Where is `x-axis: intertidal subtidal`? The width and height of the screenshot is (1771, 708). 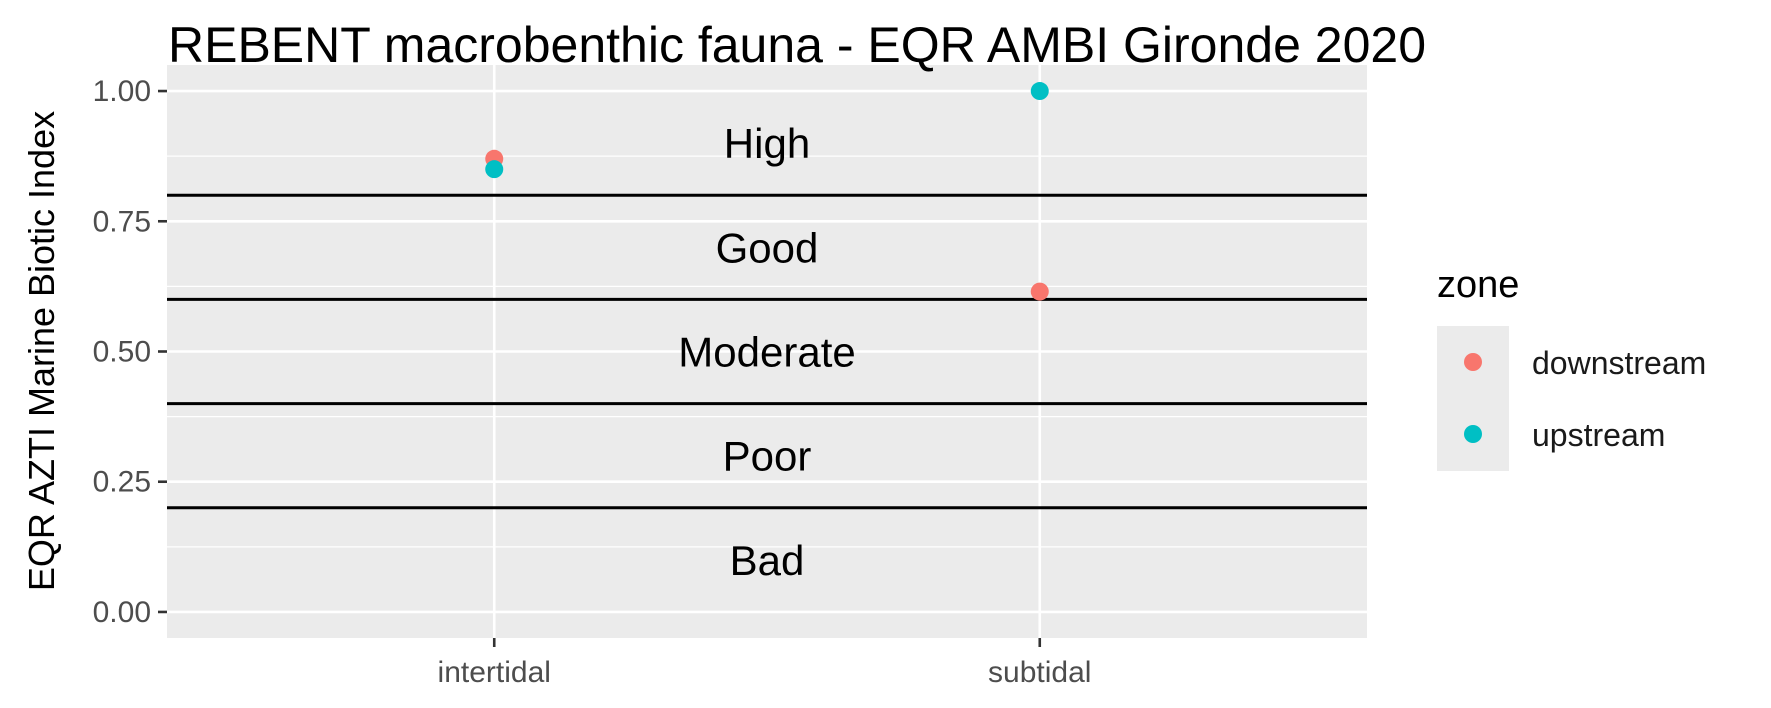
x-axis: intertidal subtidal is located at coordinates (764, 663).